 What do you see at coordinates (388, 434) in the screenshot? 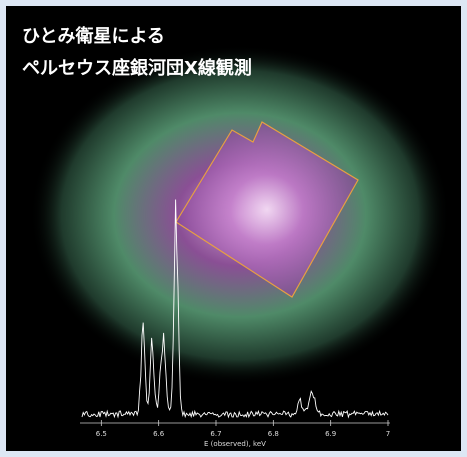
I see `x-tick-label: 7` at bounding box center [388, 434].